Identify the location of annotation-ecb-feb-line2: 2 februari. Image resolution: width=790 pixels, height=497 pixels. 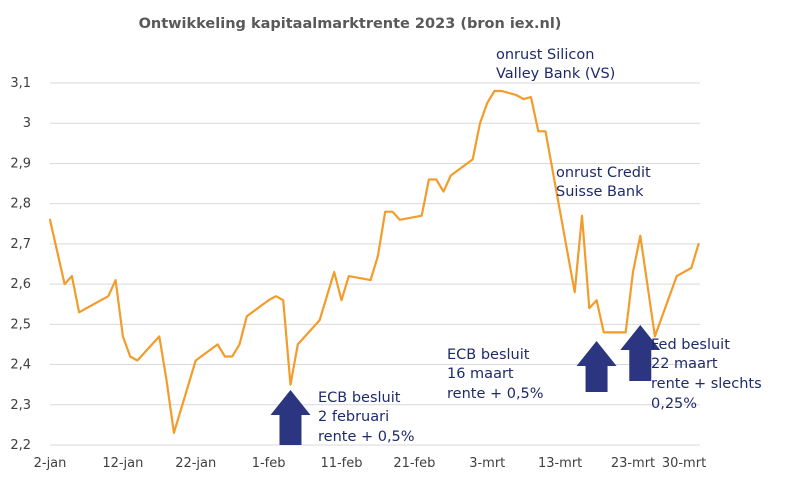
(353, 417).